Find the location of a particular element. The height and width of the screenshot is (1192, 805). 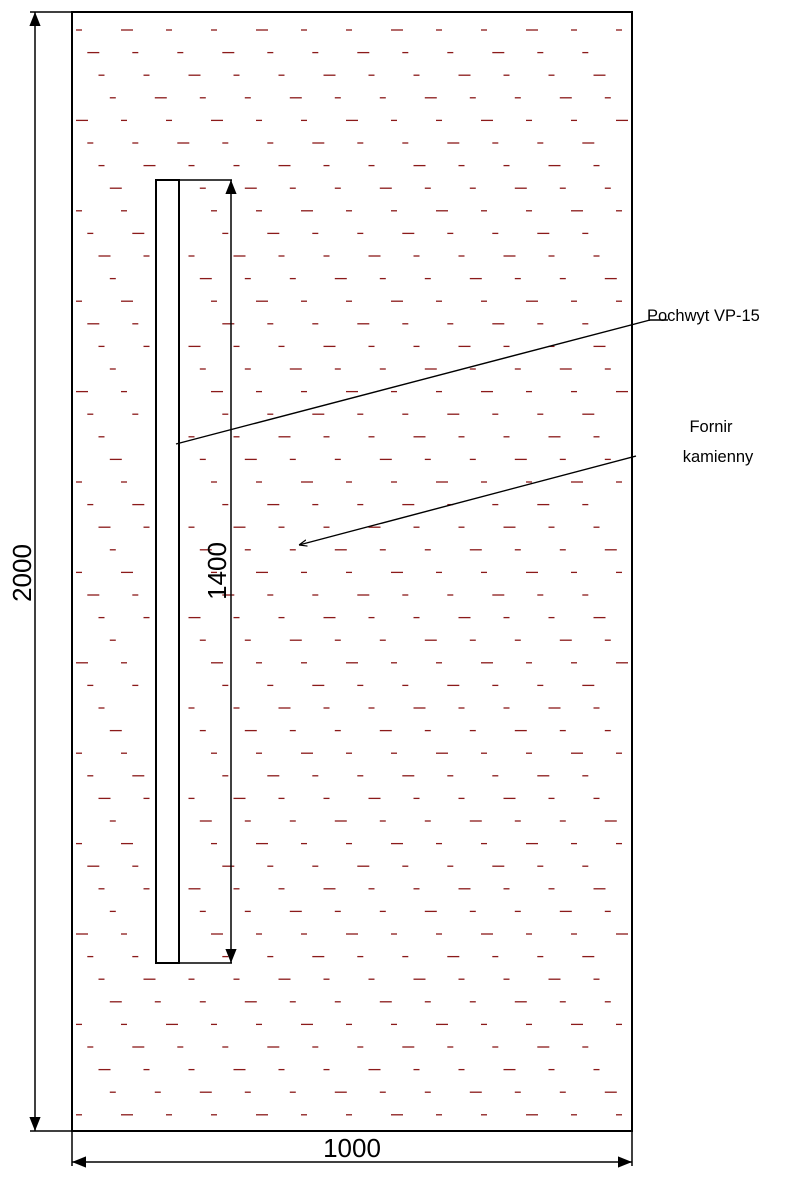

veneer-label-line2: kamienny is located at coordinates (718, 457).